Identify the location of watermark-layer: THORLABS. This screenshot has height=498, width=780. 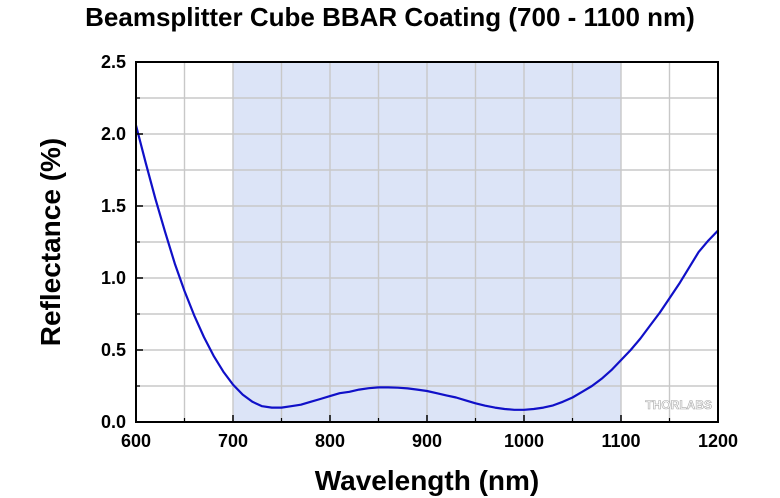
(678, 405).